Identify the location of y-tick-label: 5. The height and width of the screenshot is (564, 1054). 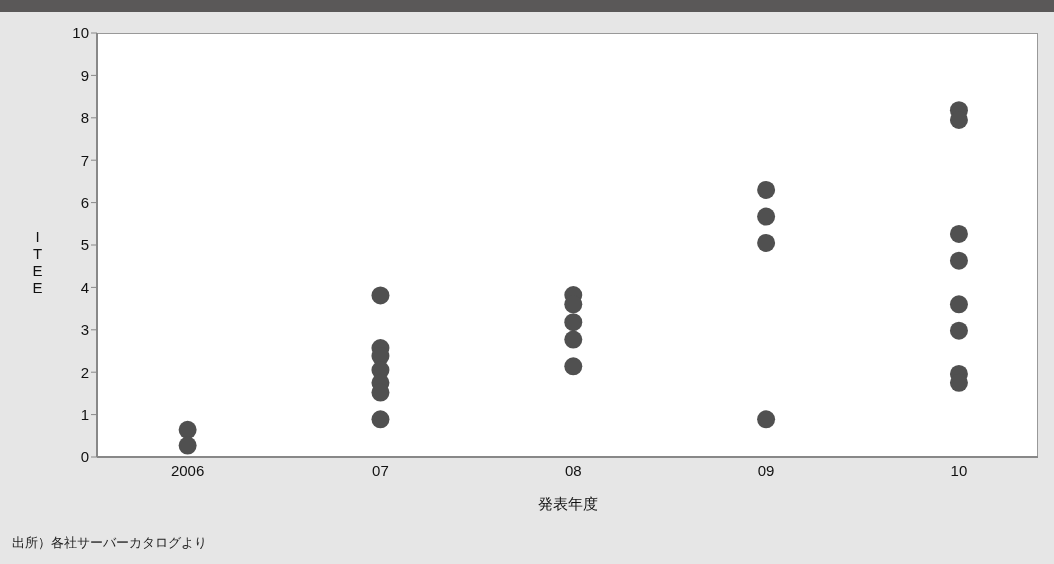
(84, 245).